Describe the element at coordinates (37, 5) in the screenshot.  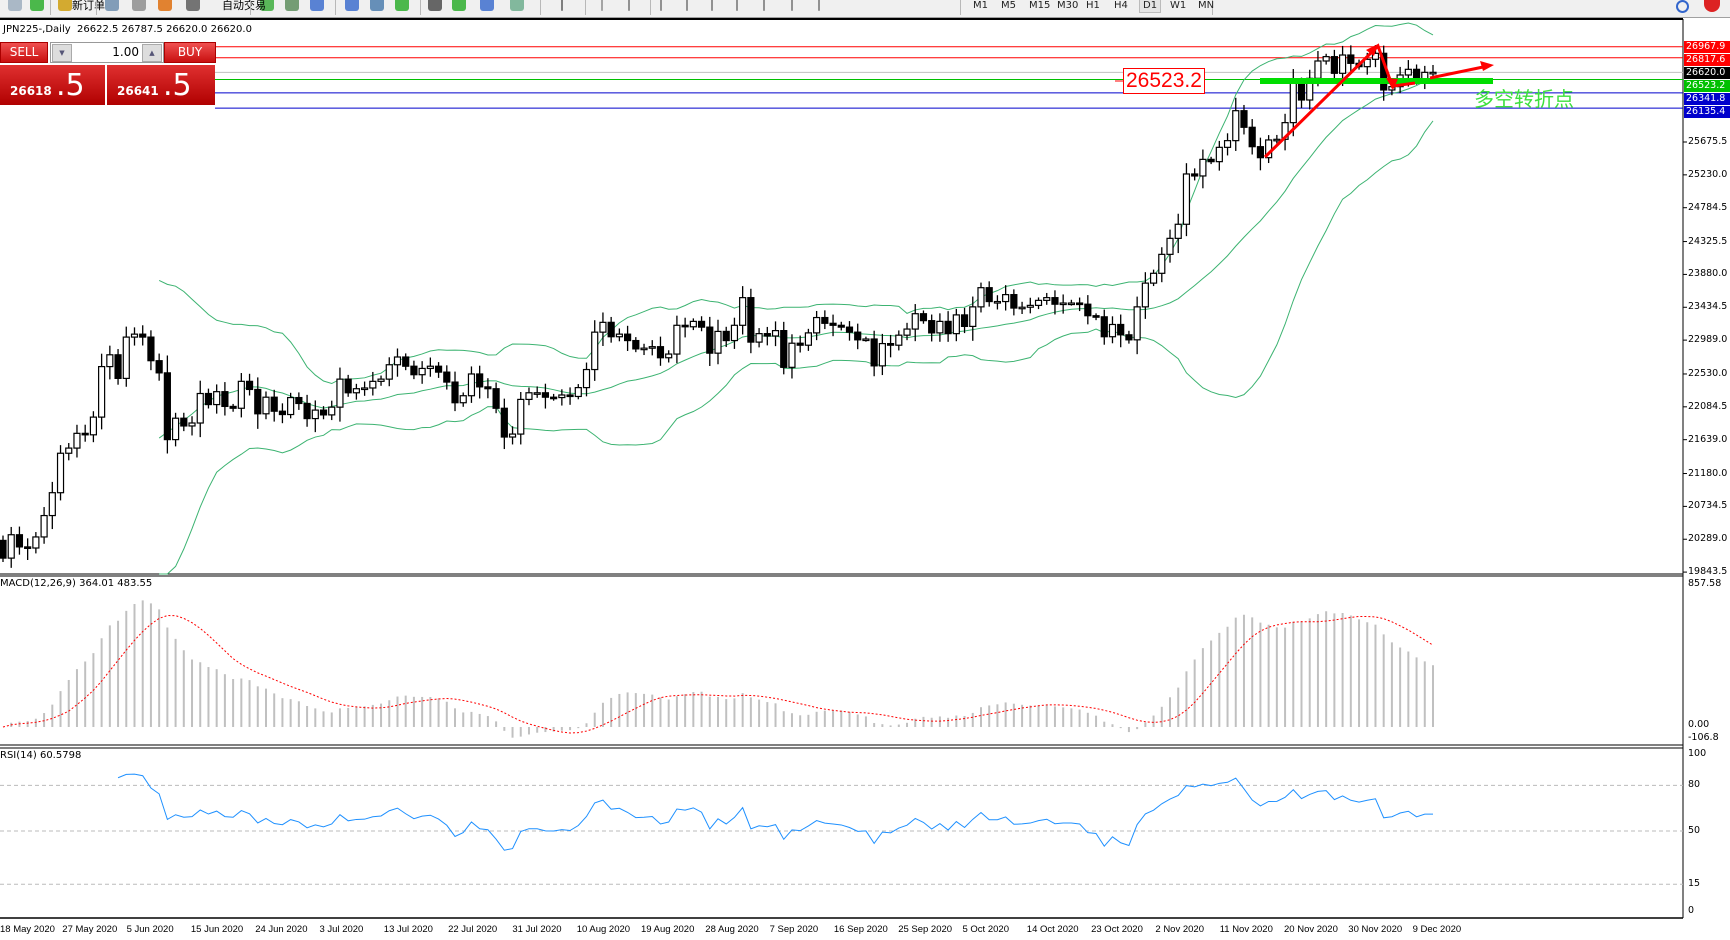
I see `new-order-icon` at that location.